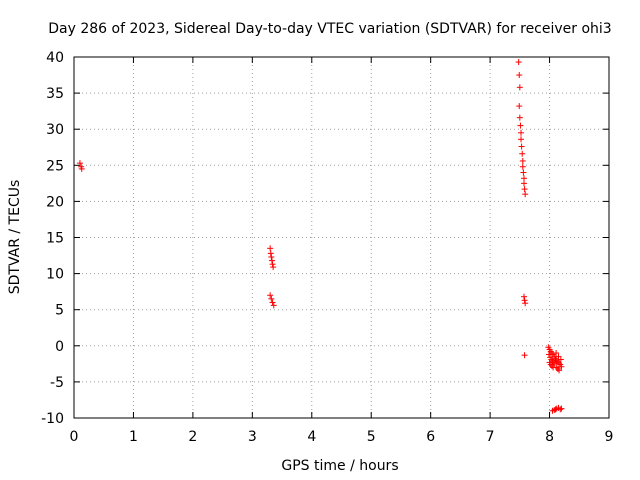  What do you see at coordinates (52, 419) in the screenshot?
I see `y-tick-label: -10` at bounding box center [52, 419].